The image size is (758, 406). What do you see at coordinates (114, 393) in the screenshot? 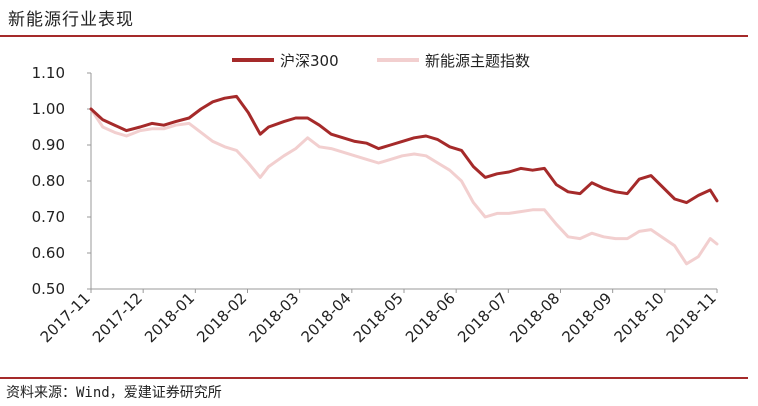
I see `source-note: 资料来源：Wind，爱建证券研究所` at bounding box center [114, 393].